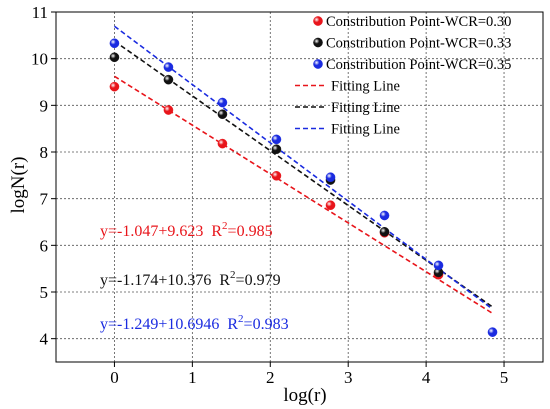 The width and height of the screenshot is (550, 409). Describe the element at coordinates (250, 231) in the screenshot. I see `fit-equation-r2-value: =0.985` at that location.